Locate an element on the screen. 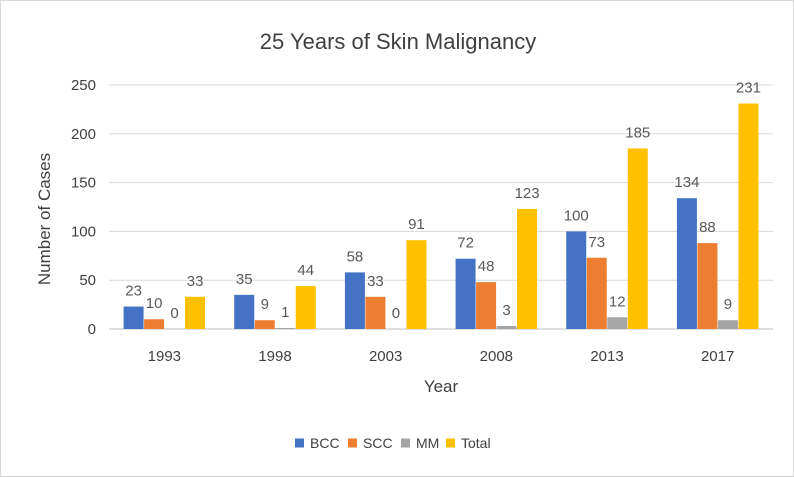 The image size is (794, 478). bar-bcc-2003 is located at coordinates (354, 300).